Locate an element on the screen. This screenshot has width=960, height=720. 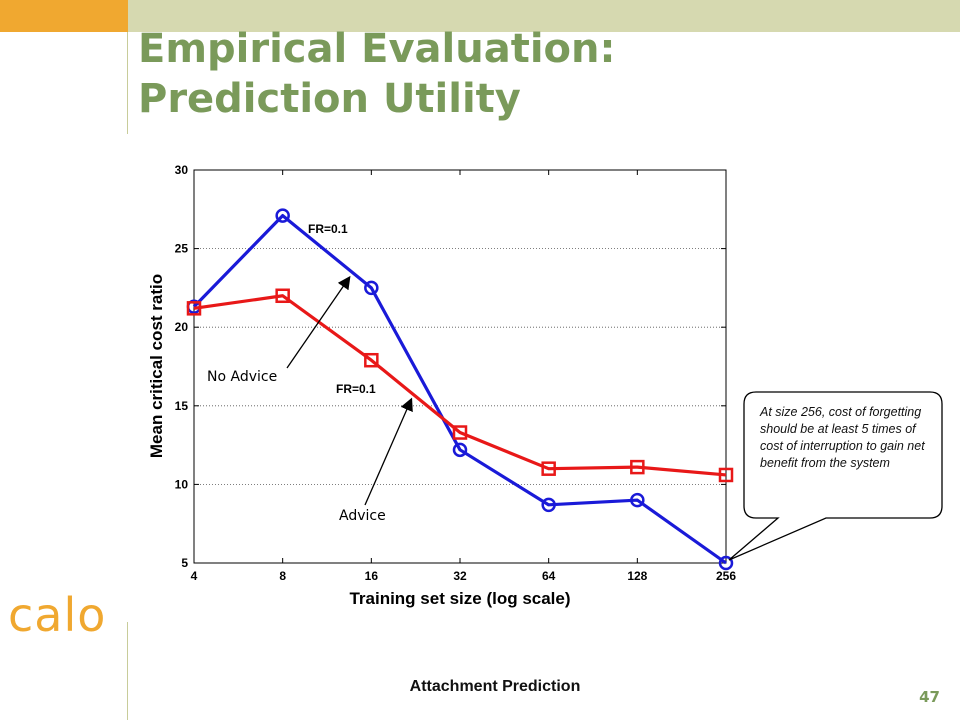
arrow-advice is located at coordinates (388, 451).